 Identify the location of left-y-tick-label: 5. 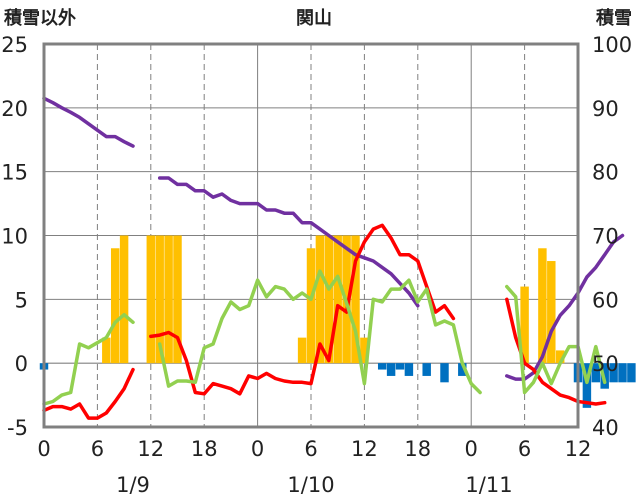
(21, 300).